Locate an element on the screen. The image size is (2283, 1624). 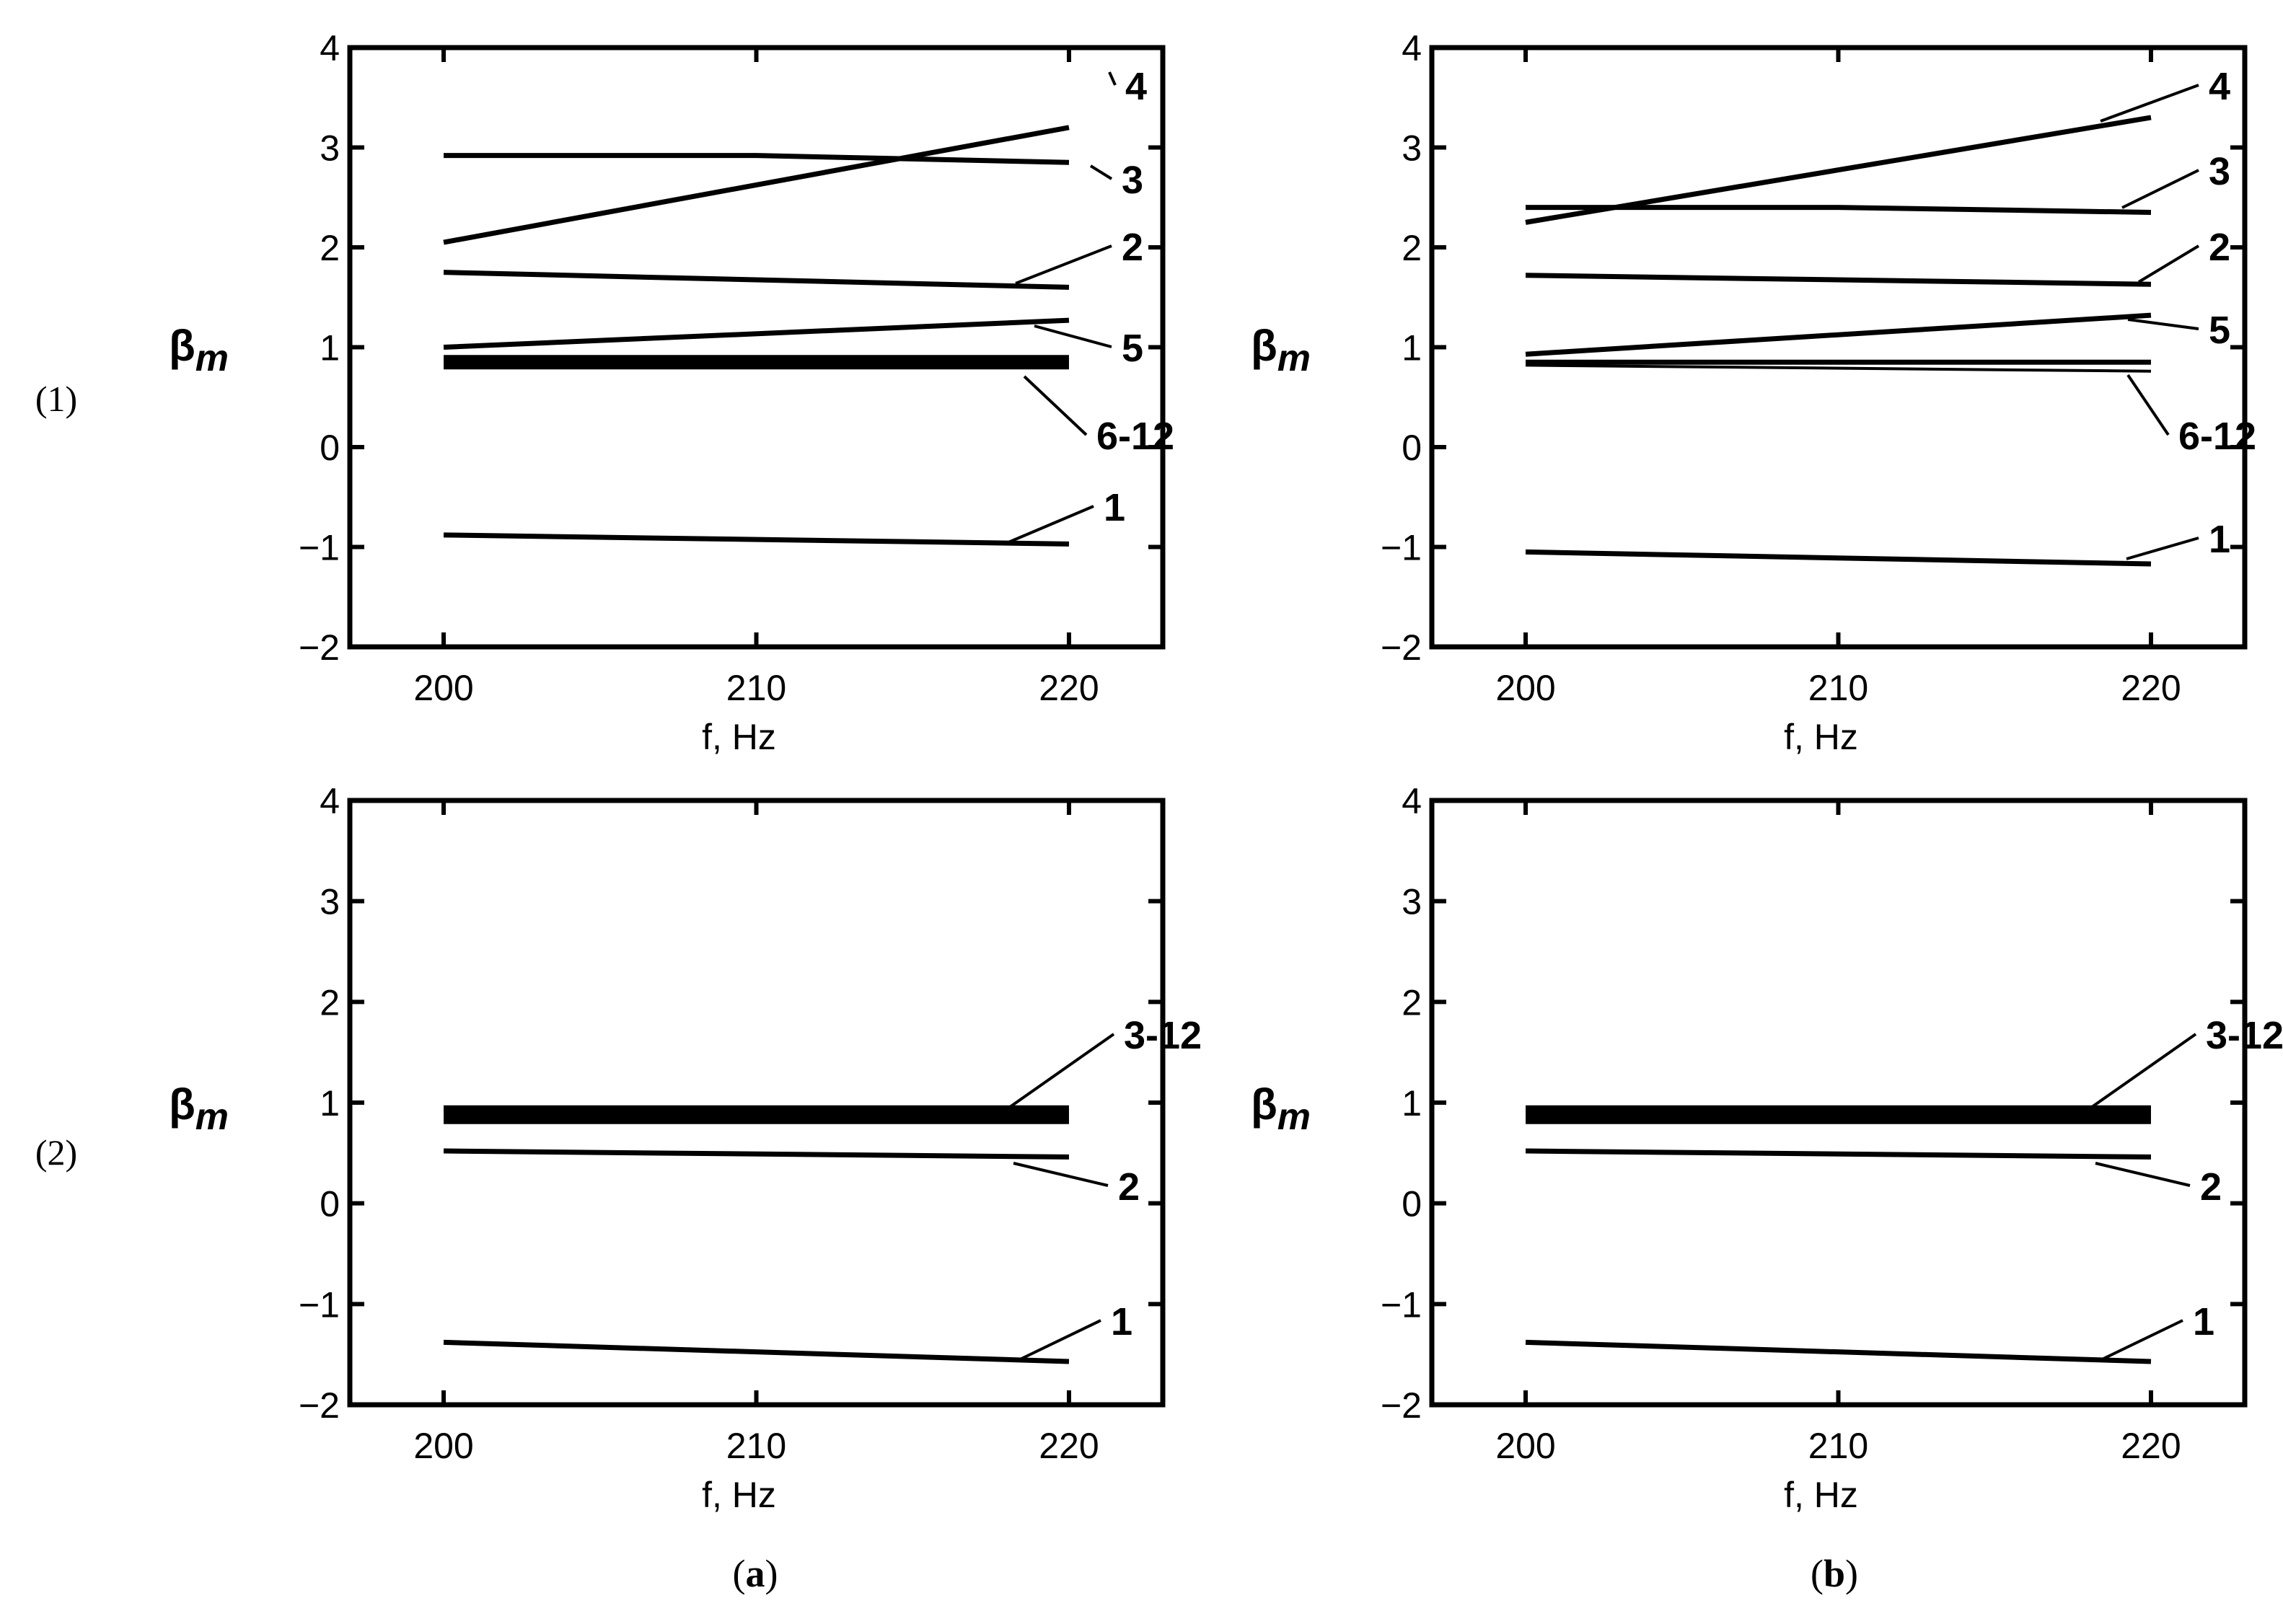
col-label-b: (b) is located at coordinates (1835, 1573).